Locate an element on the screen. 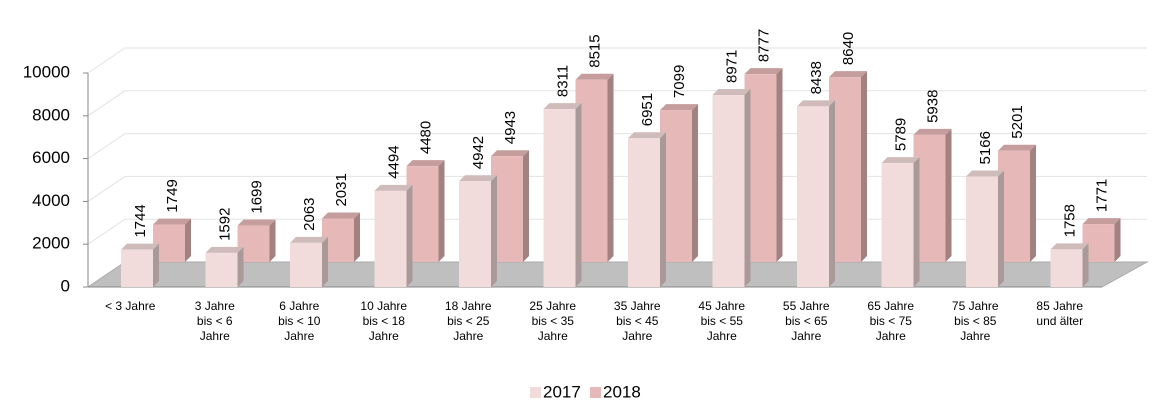 This screenshot has height=403, width=1158. y-tick-label: 4000 is located at coordinates (51, 200).